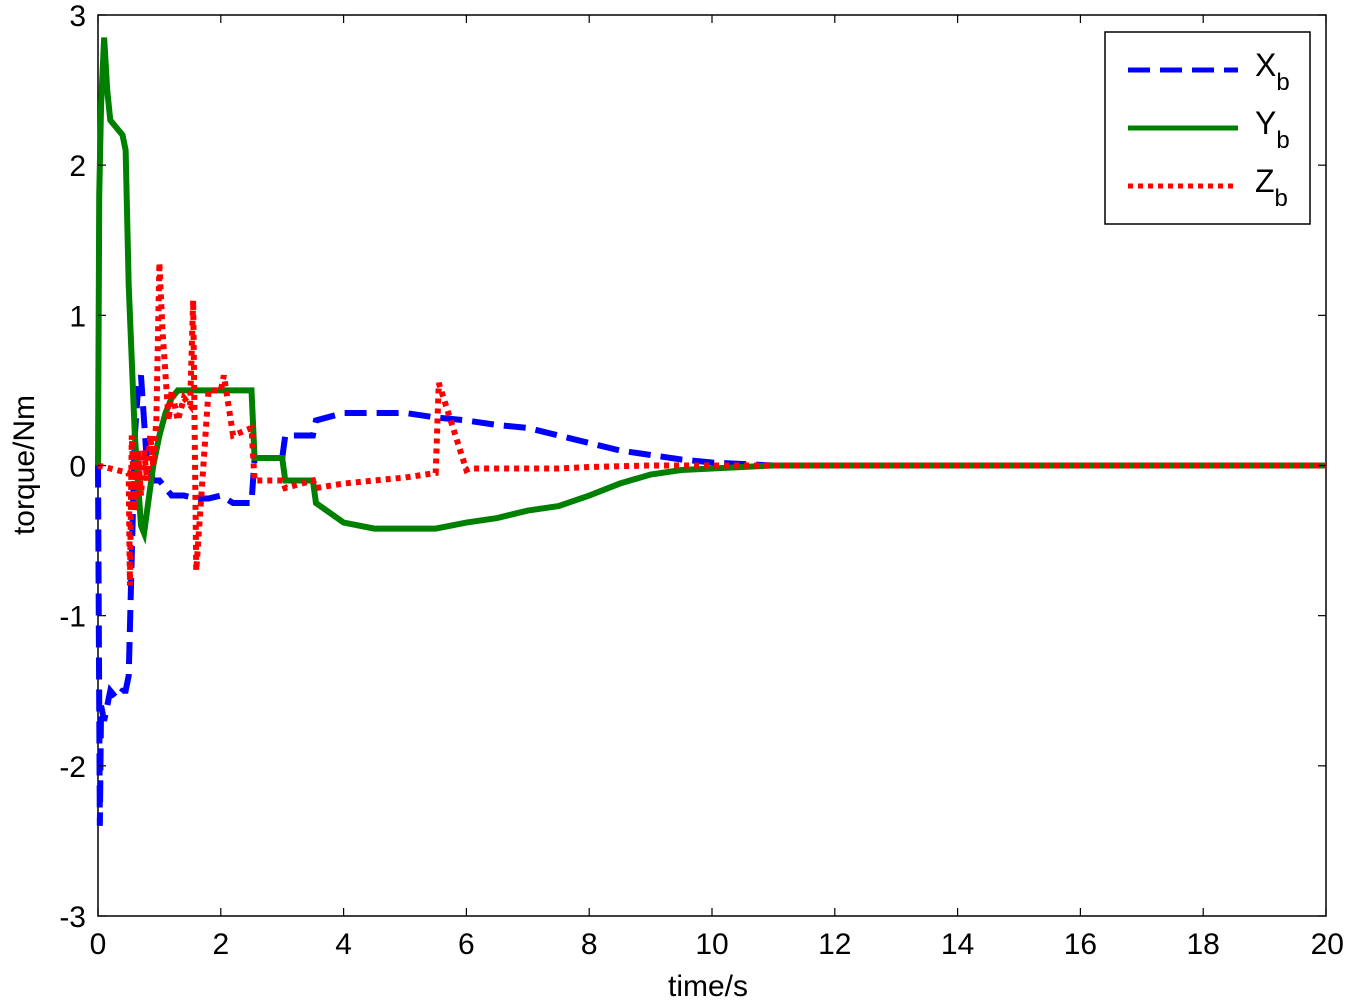 The height and width of the screenshot is (1000, 1345). What do you see at coordinates (1327, 944) in the screenshot?
I see `x-tick-label: 20` at bounding box center [1327, 944].